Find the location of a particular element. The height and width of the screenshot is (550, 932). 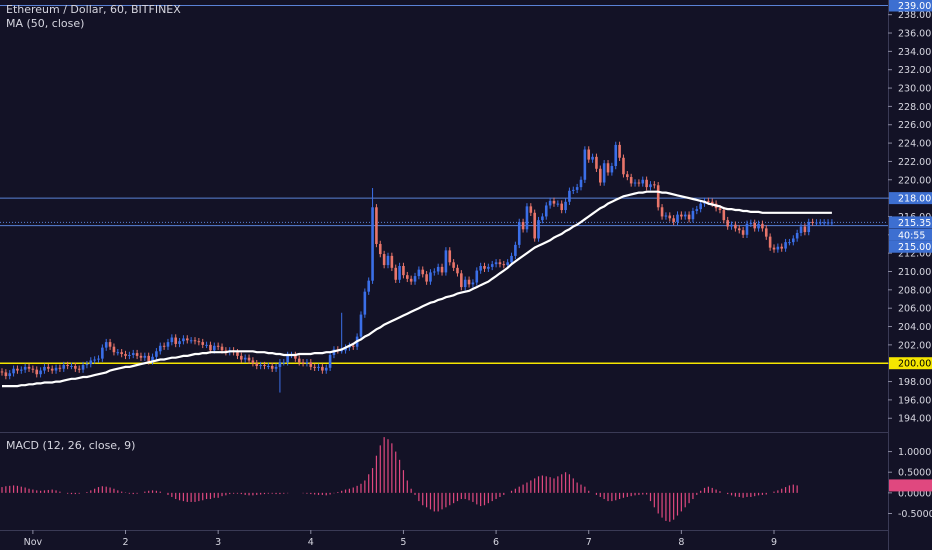

price-tick-label: 224.00 is located at coordinates (914, 144).